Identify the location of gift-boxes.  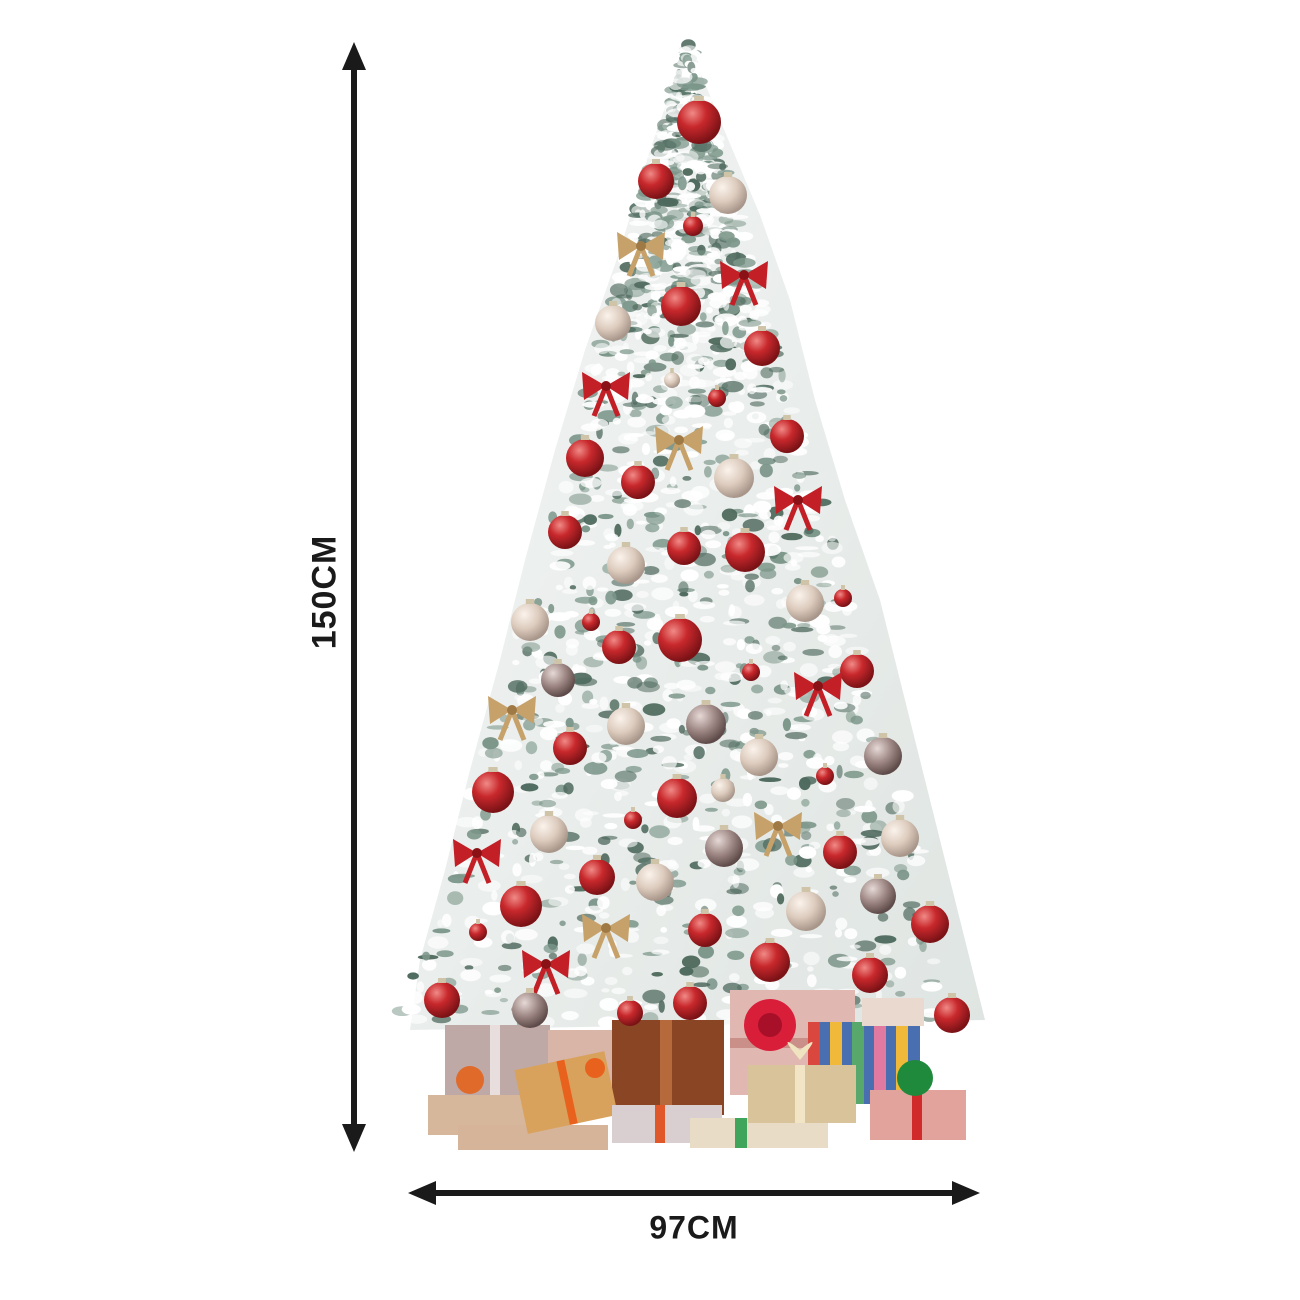
(697, 1070).